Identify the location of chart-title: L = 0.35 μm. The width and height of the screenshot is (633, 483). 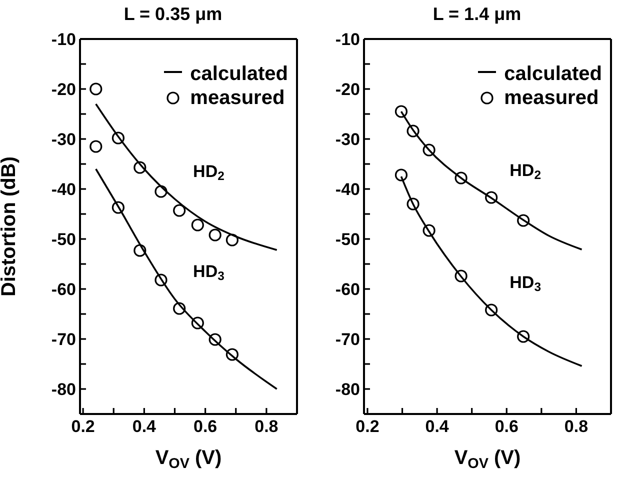
(173, 15).